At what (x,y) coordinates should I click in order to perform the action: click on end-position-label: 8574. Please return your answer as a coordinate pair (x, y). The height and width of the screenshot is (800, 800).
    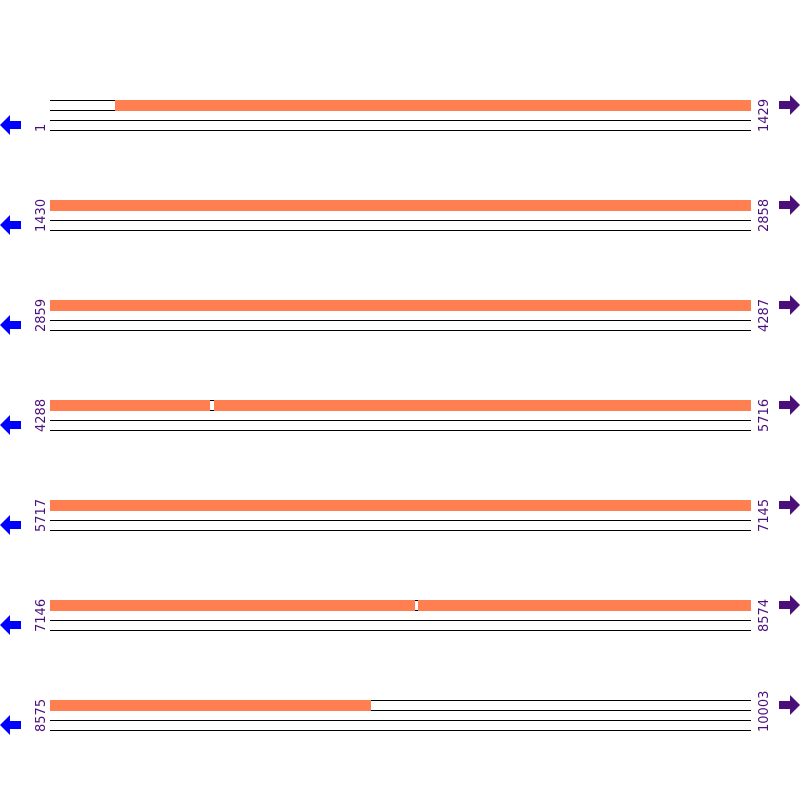
    Looking at the image, I should click on (764, 615).